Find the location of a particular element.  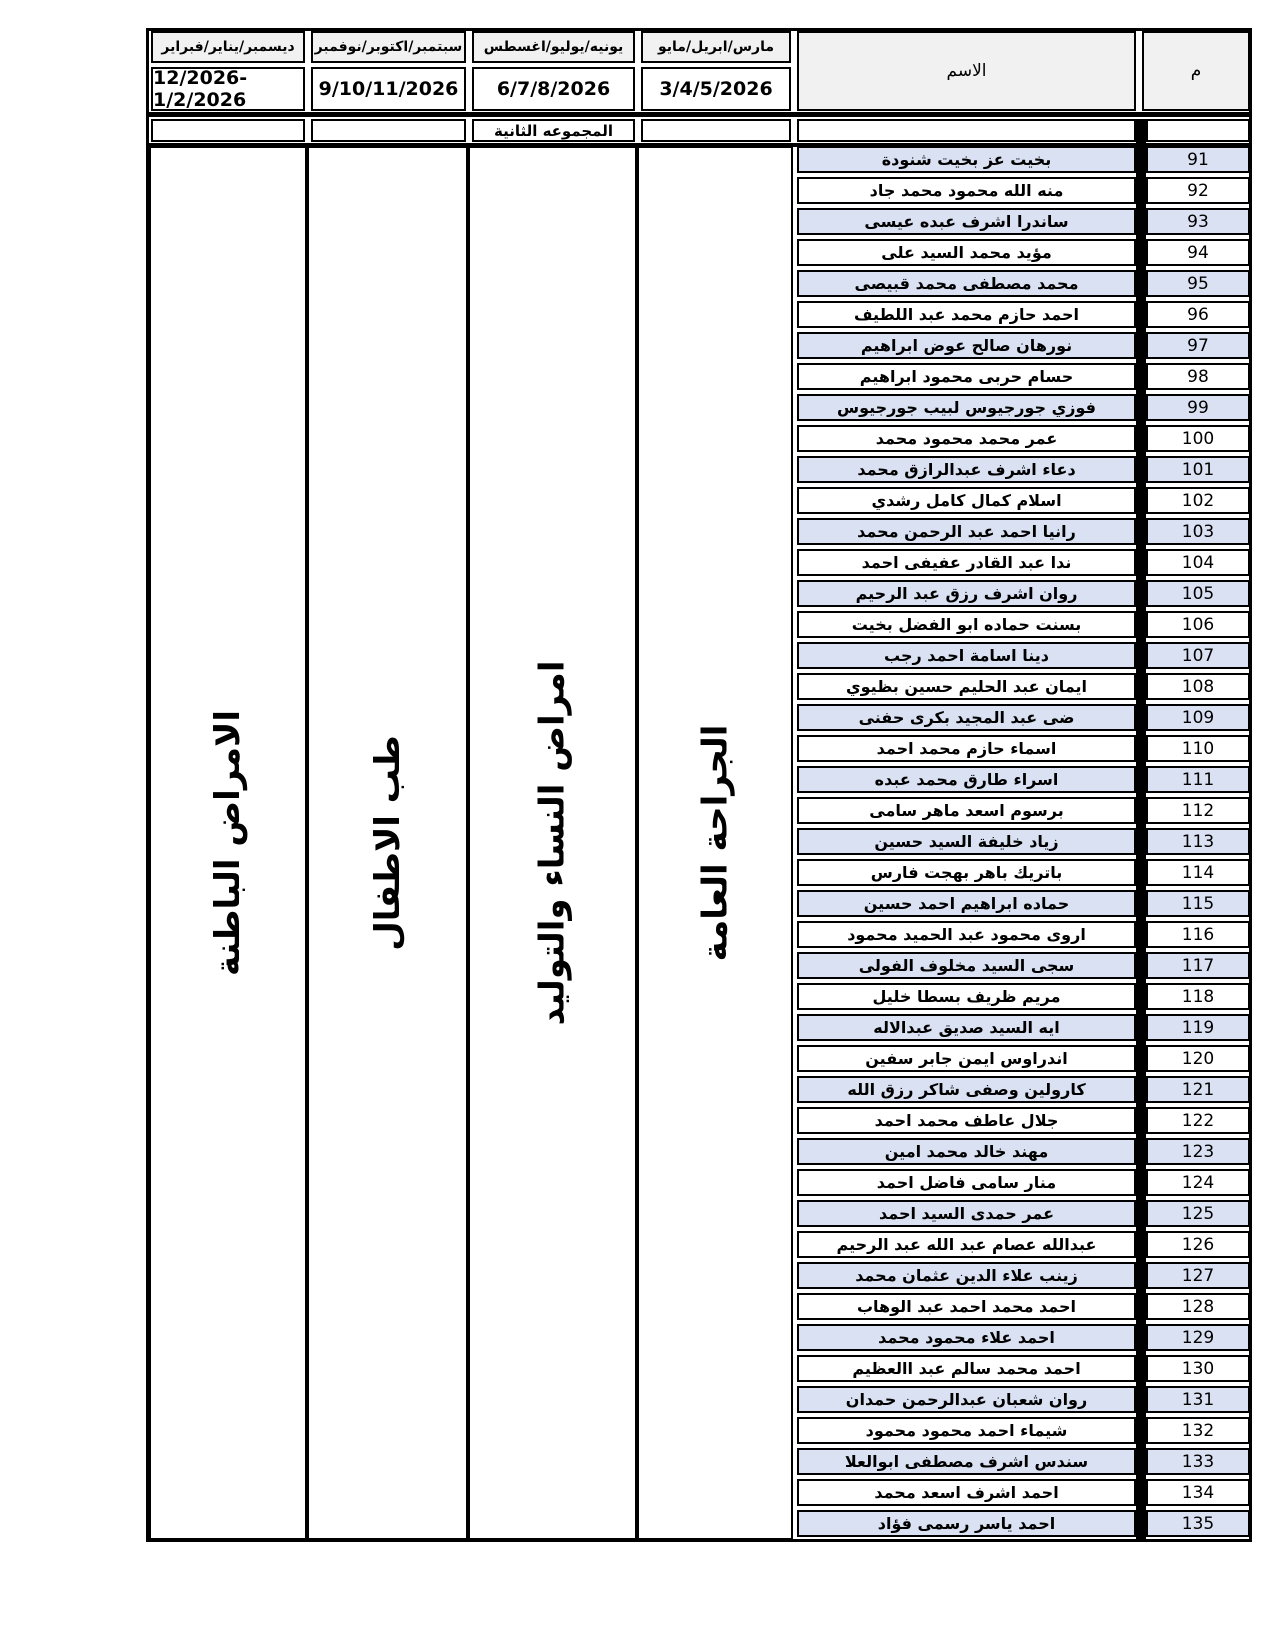

student-number: 105 is located at coordinates (1198, 593).